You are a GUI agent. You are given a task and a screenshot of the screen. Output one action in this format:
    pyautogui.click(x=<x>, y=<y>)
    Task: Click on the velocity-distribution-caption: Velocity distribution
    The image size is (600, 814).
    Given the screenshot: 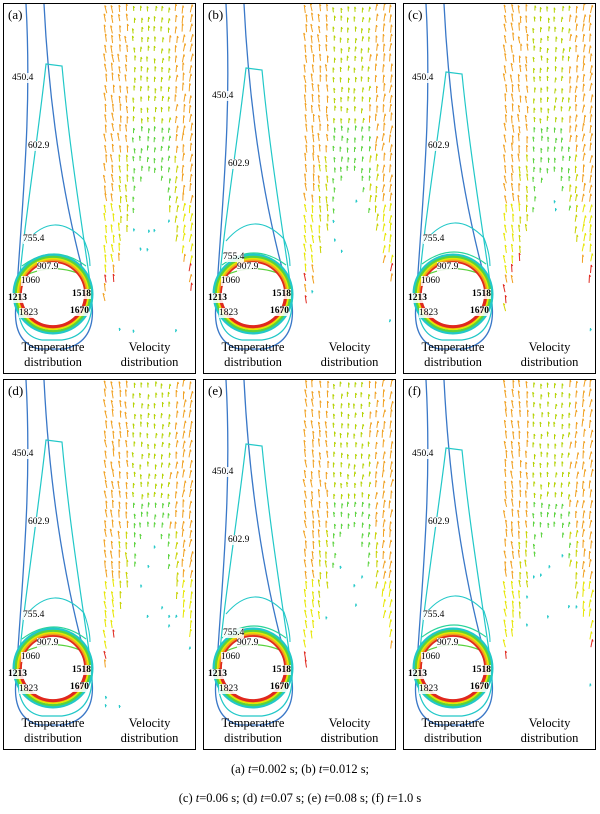 What is the action you would take?
    pyautogui.click(x=549, y=354)
    